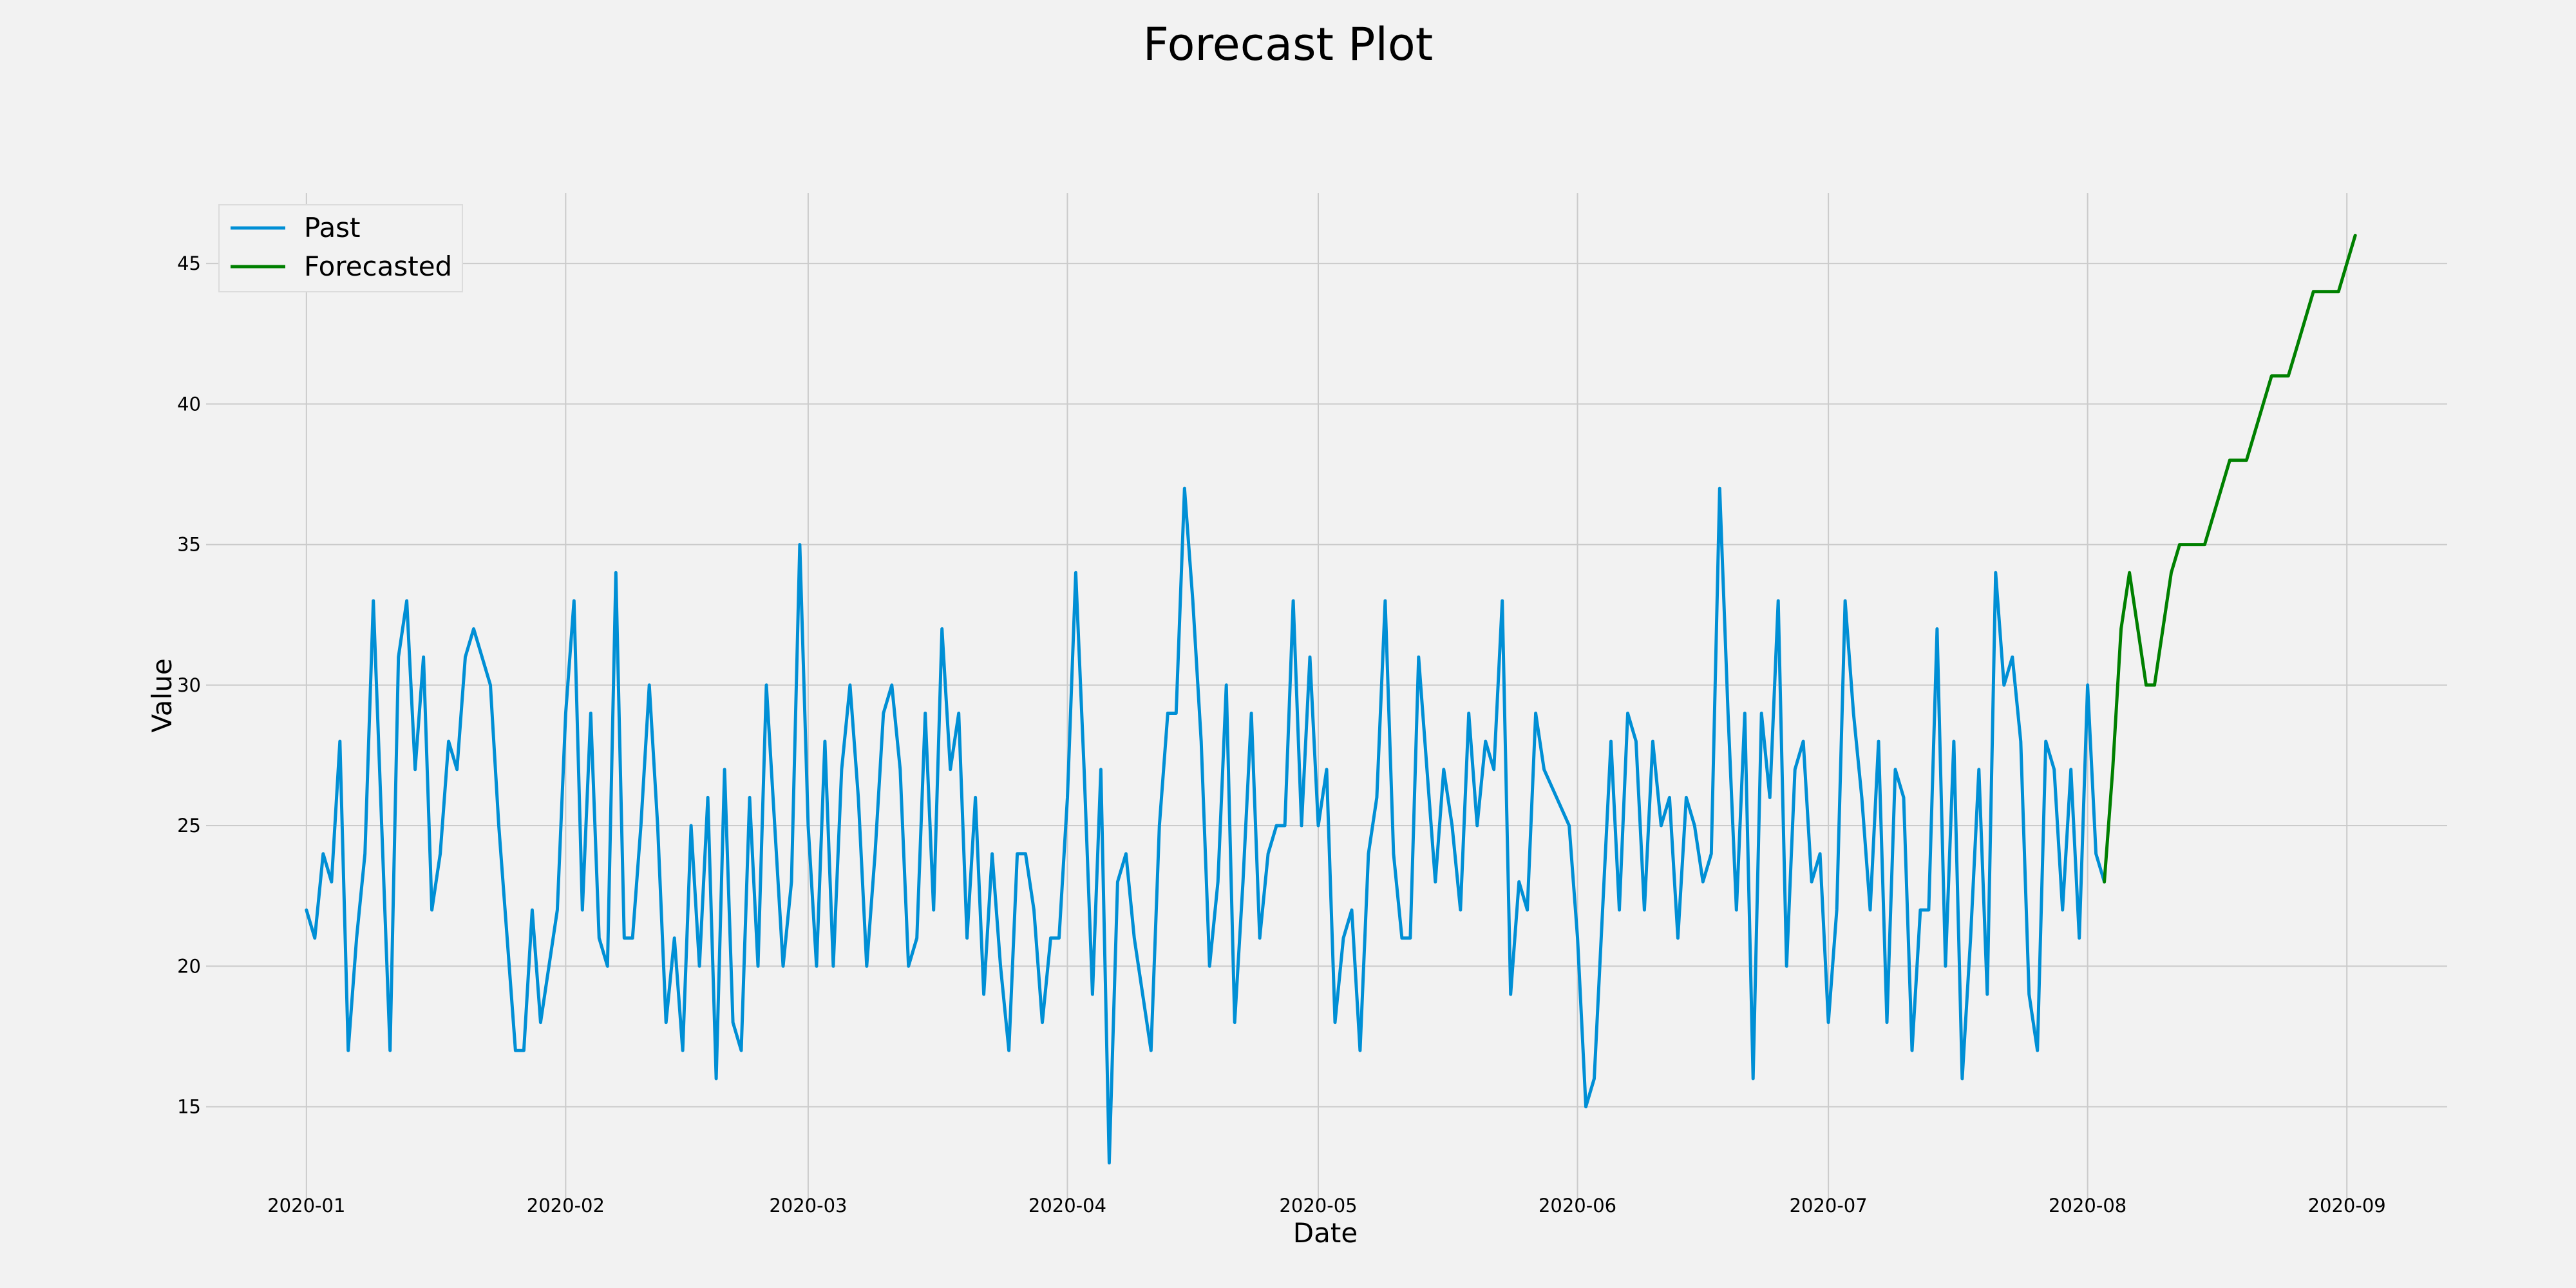 Image resolution: width=2576 pixels, height=1288 pixels. I want to click on y-tick-label: 15, so click(189, 1107).